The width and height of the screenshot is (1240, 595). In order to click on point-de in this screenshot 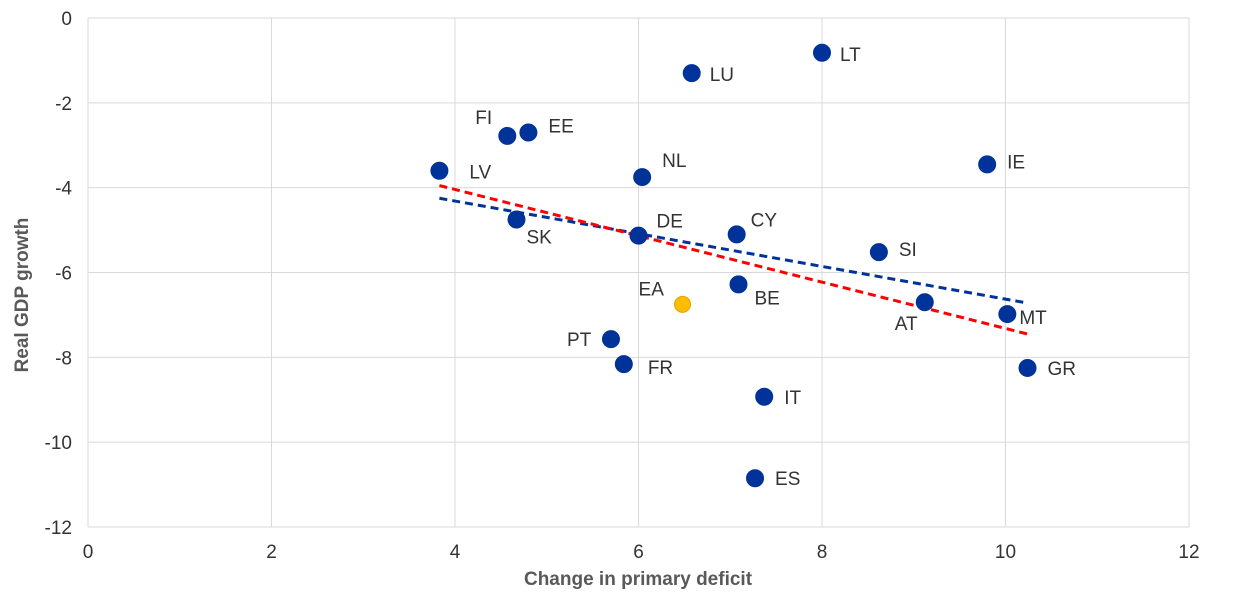, I will do `click(638, 235)`.